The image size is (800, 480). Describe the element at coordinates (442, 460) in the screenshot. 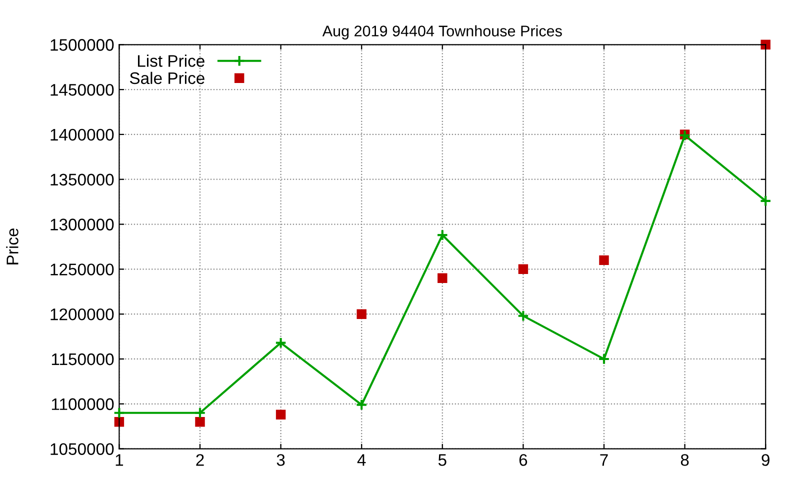

I see `x-tick-label: 5` at that location.